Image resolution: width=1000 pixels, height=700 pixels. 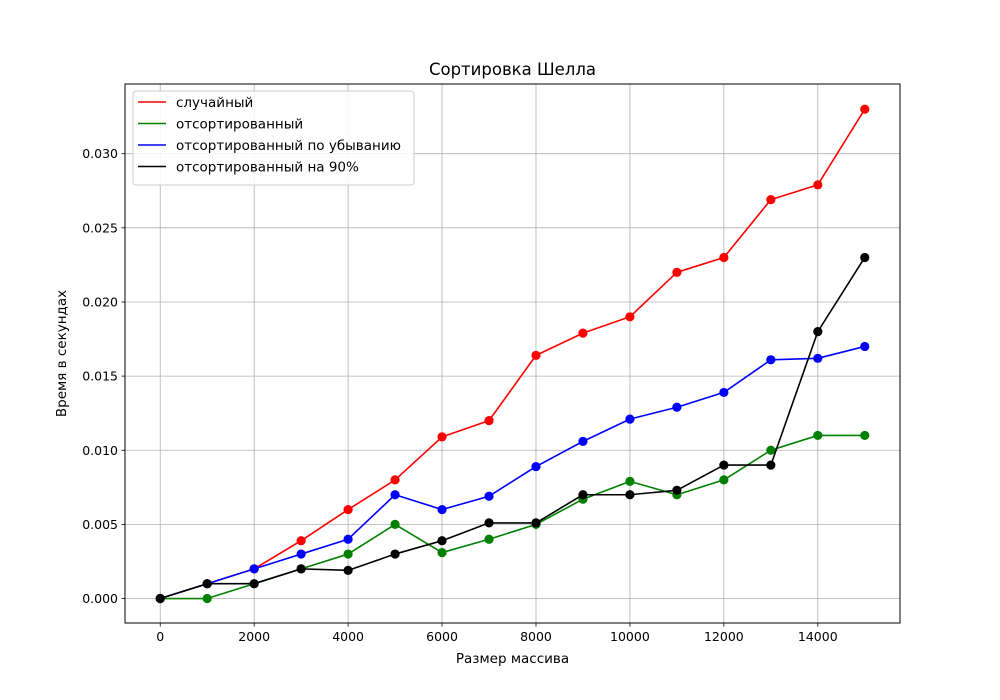 What do you see at coordinates (100, 524) in the screenshot?
I see `y-tick-label: 0.005` at bounding box center [100, 524].